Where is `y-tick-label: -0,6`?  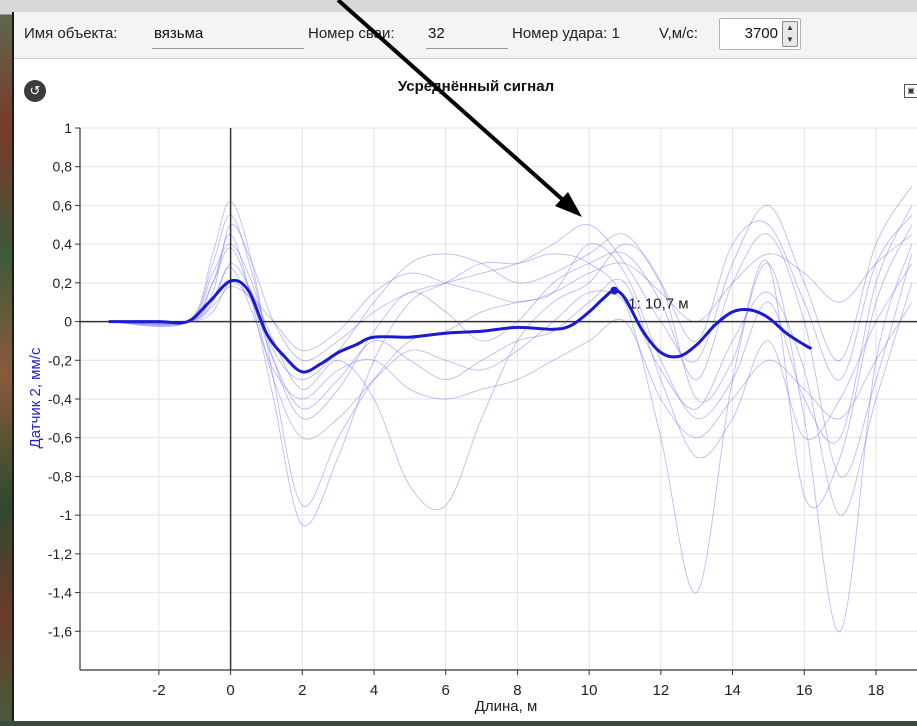 y-tick-label: -0,6 is located at coordinates (60, 438).